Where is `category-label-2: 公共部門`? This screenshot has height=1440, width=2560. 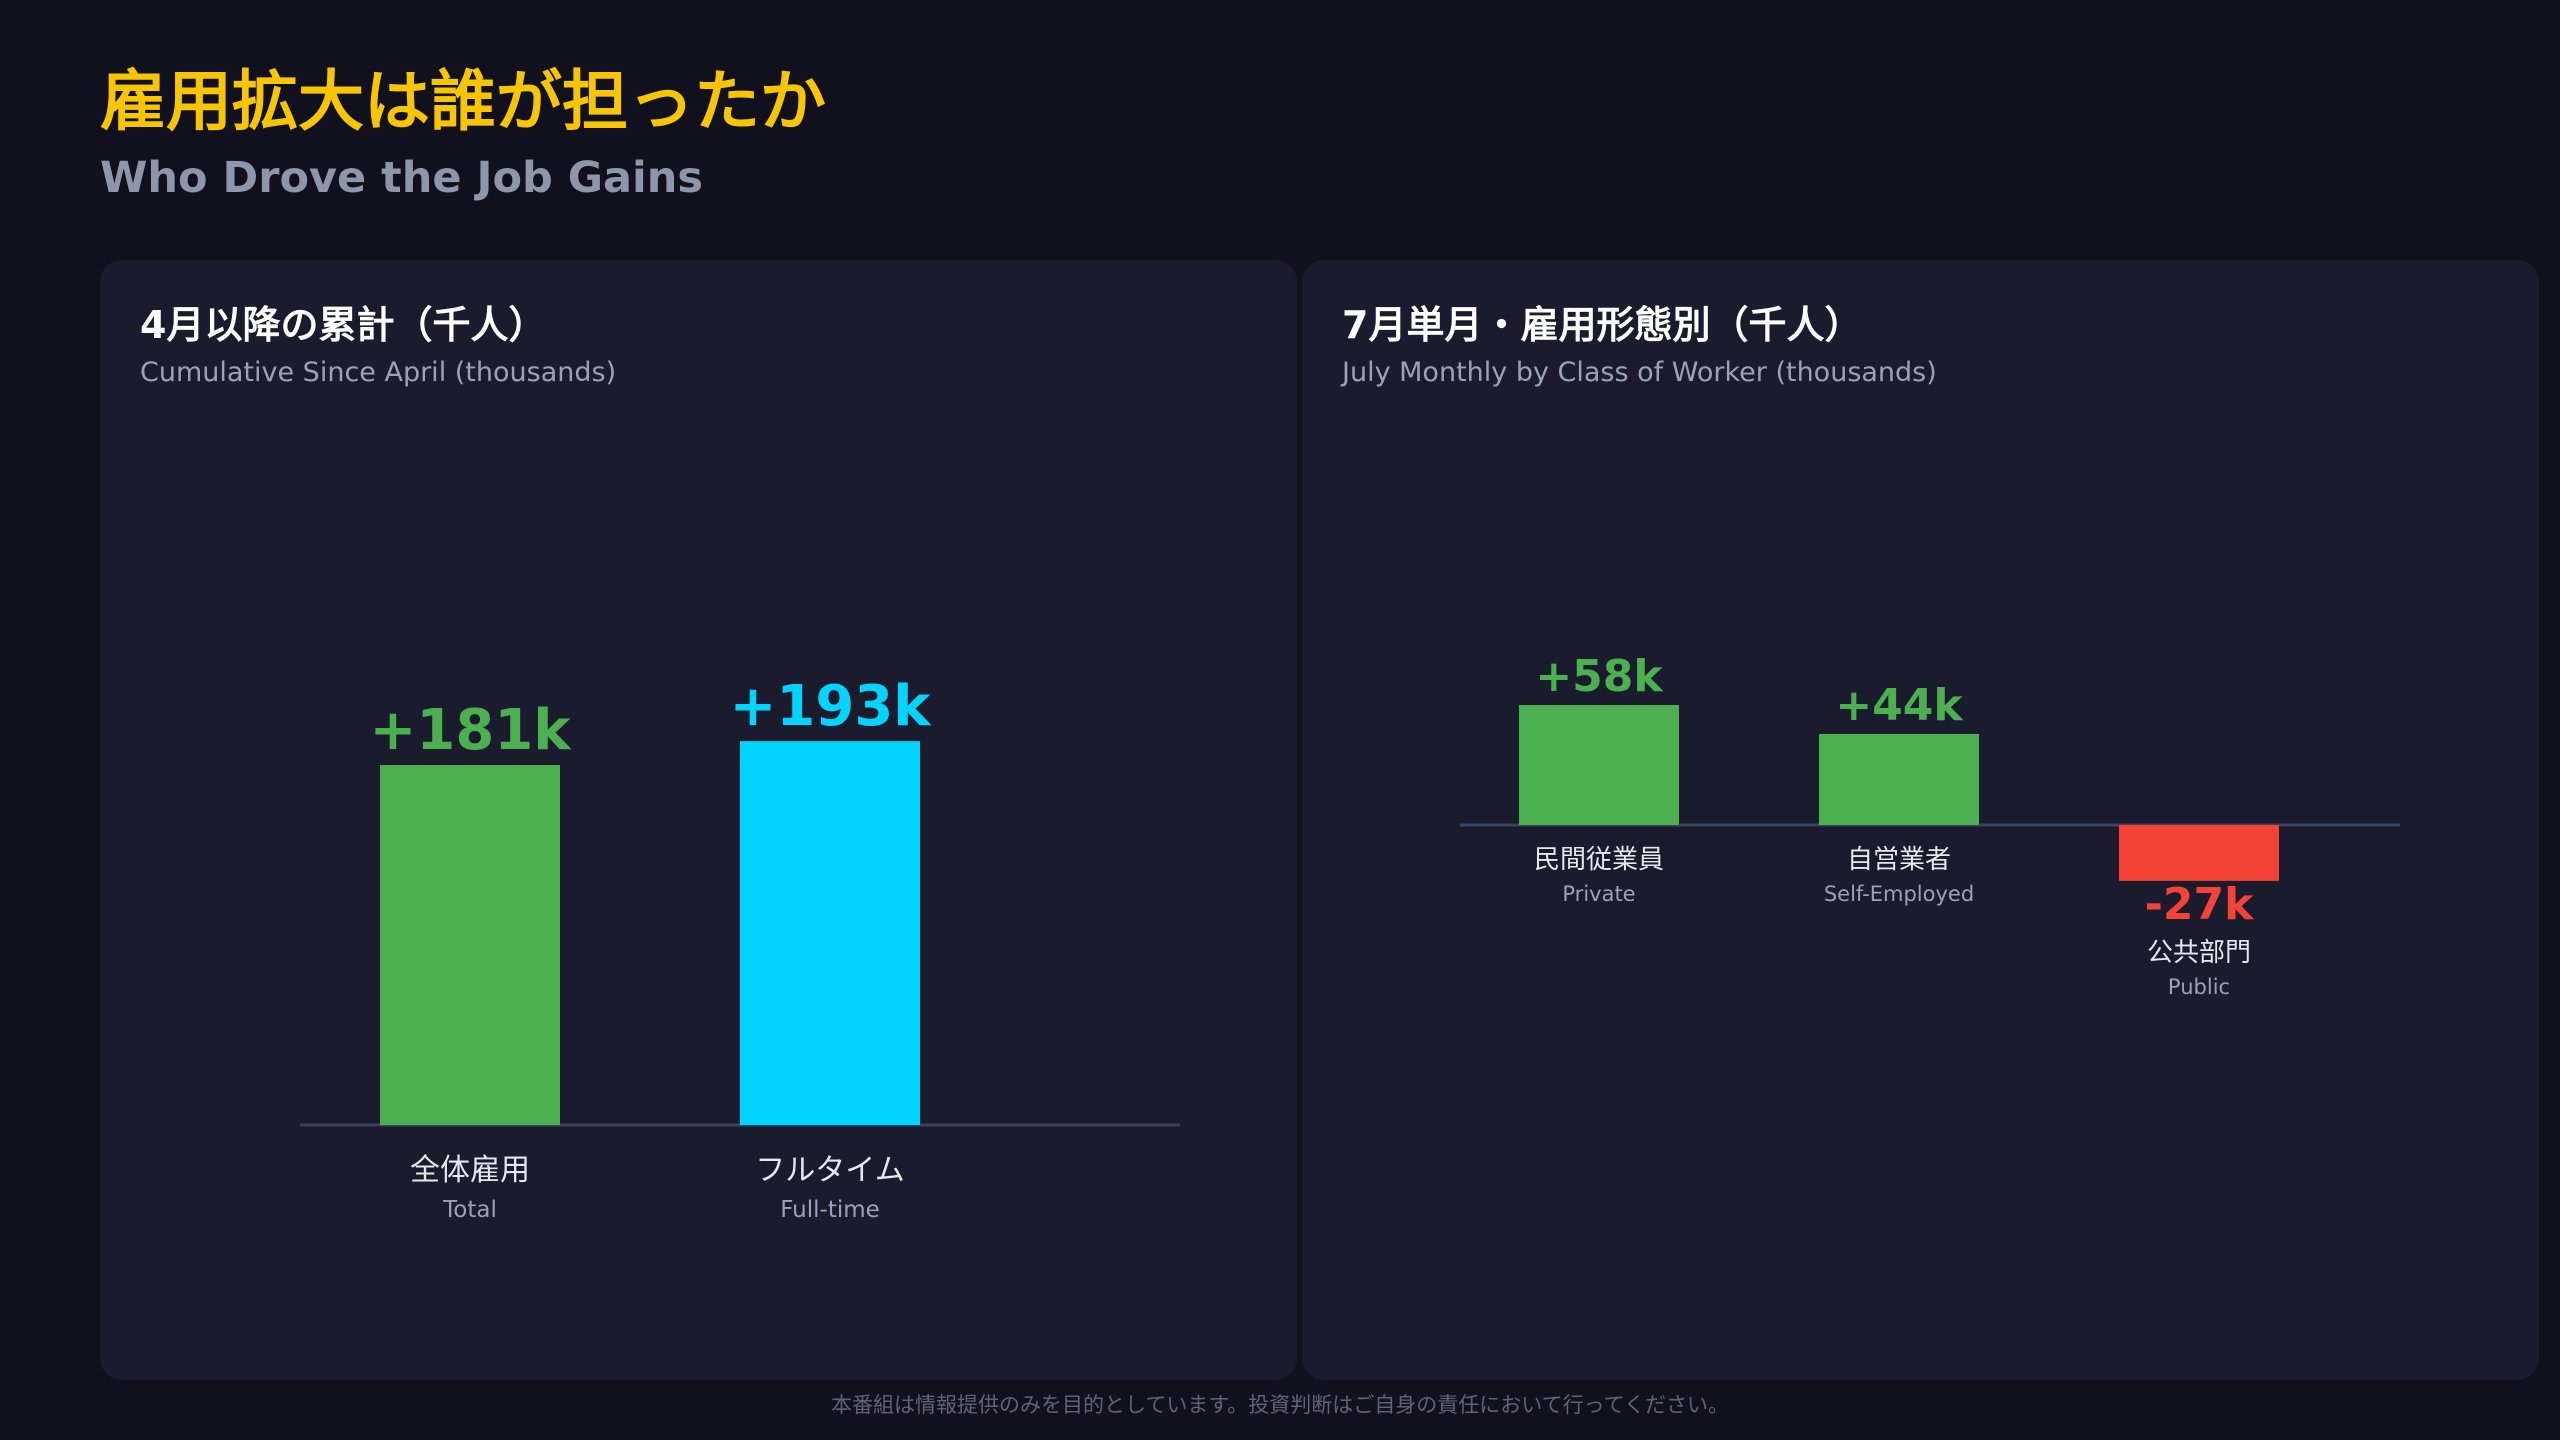
category-label-2: 公共部門 is located at coordinates (2199, 953).